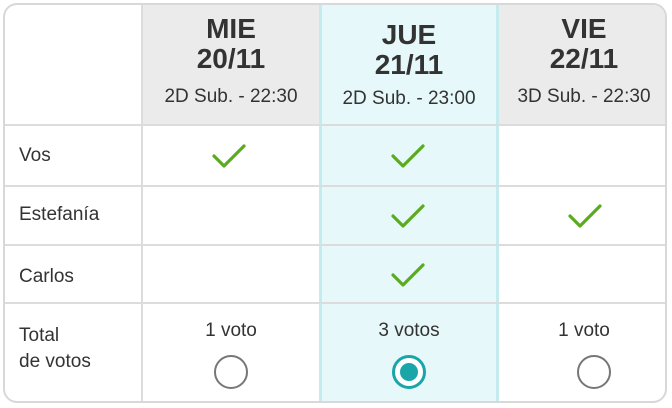 This screenshot has height=408, width=672. I want to click on column-day: VIE, so click(584, 28).